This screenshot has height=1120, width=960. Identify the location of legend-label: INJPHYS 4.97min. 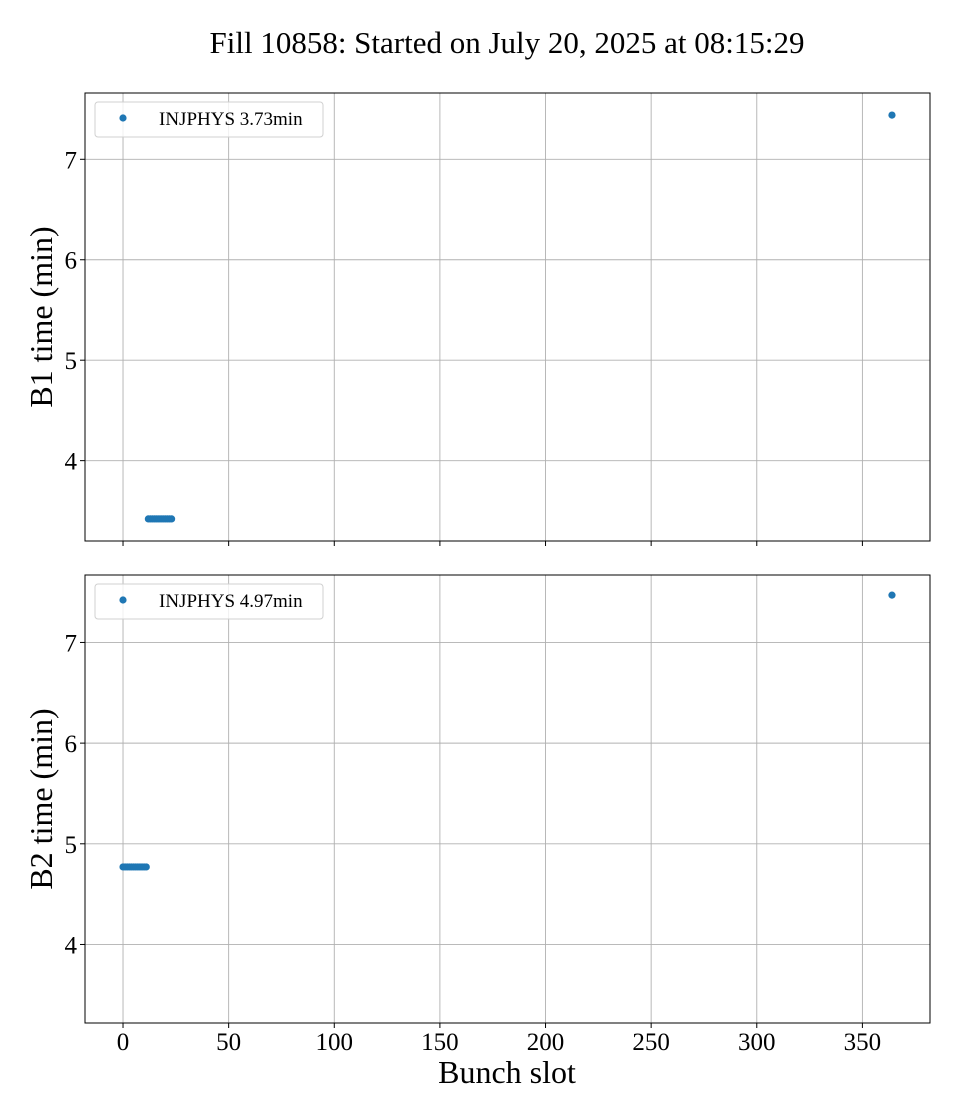
(231, 601).